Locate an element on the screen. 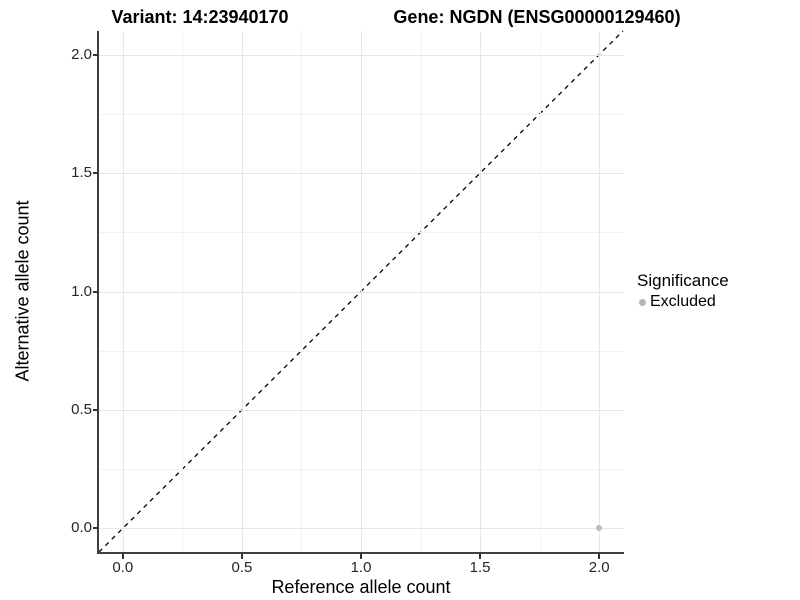 The image size is (800, 600). legend-item-excluded: Excluded is located at coordinates (683, 302).